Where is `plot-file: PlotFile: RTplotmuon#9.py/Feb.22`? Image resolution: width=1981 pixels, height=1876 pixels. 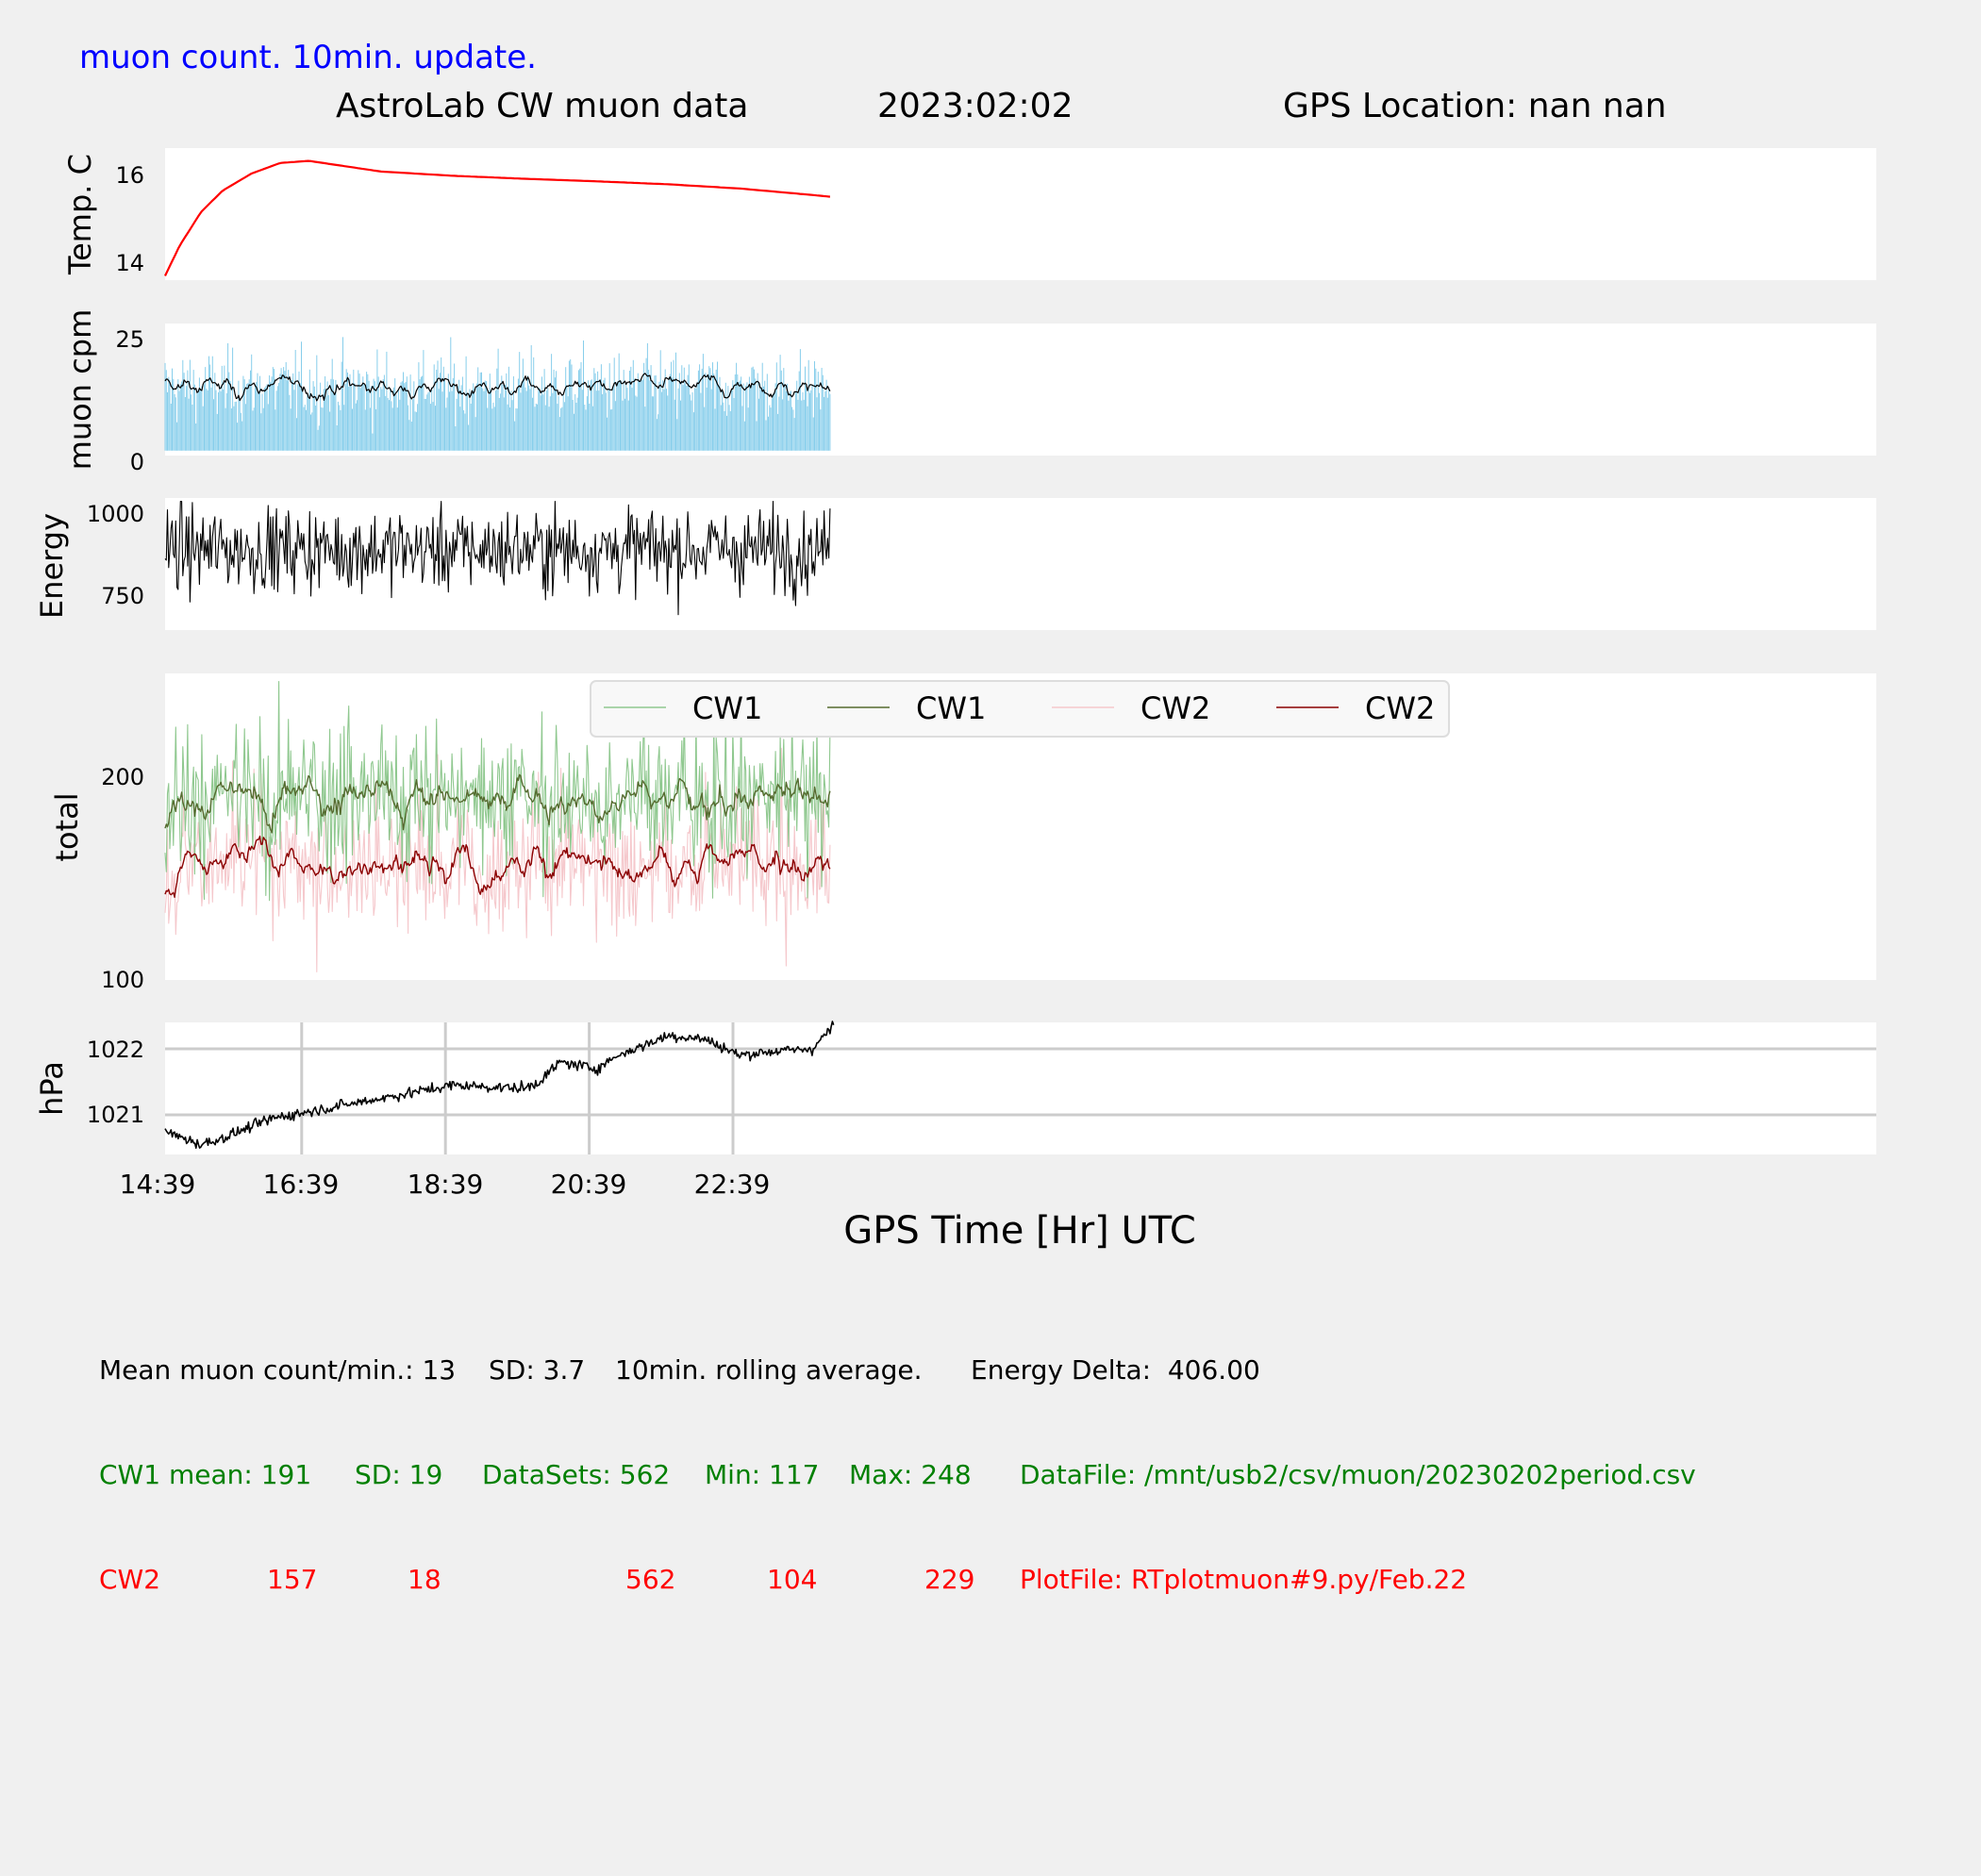 plot-file: PlotFile: RTplotmuon#9.py/Feb.22 is located at coordinates (1244, 1579).